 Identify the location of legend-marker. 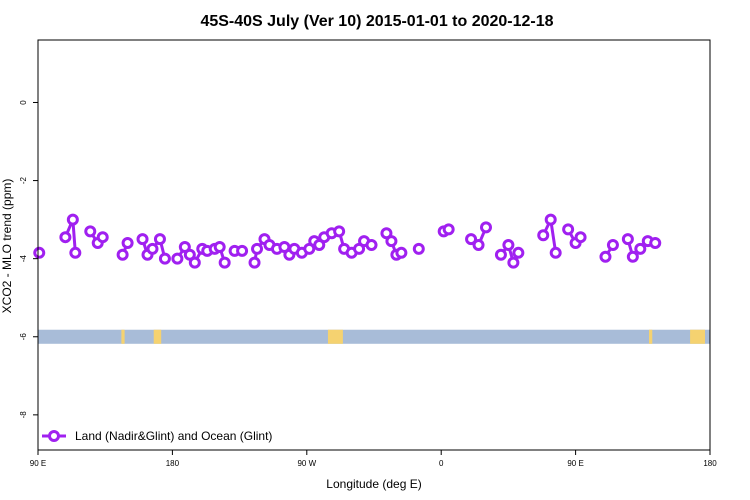
(54, 436).